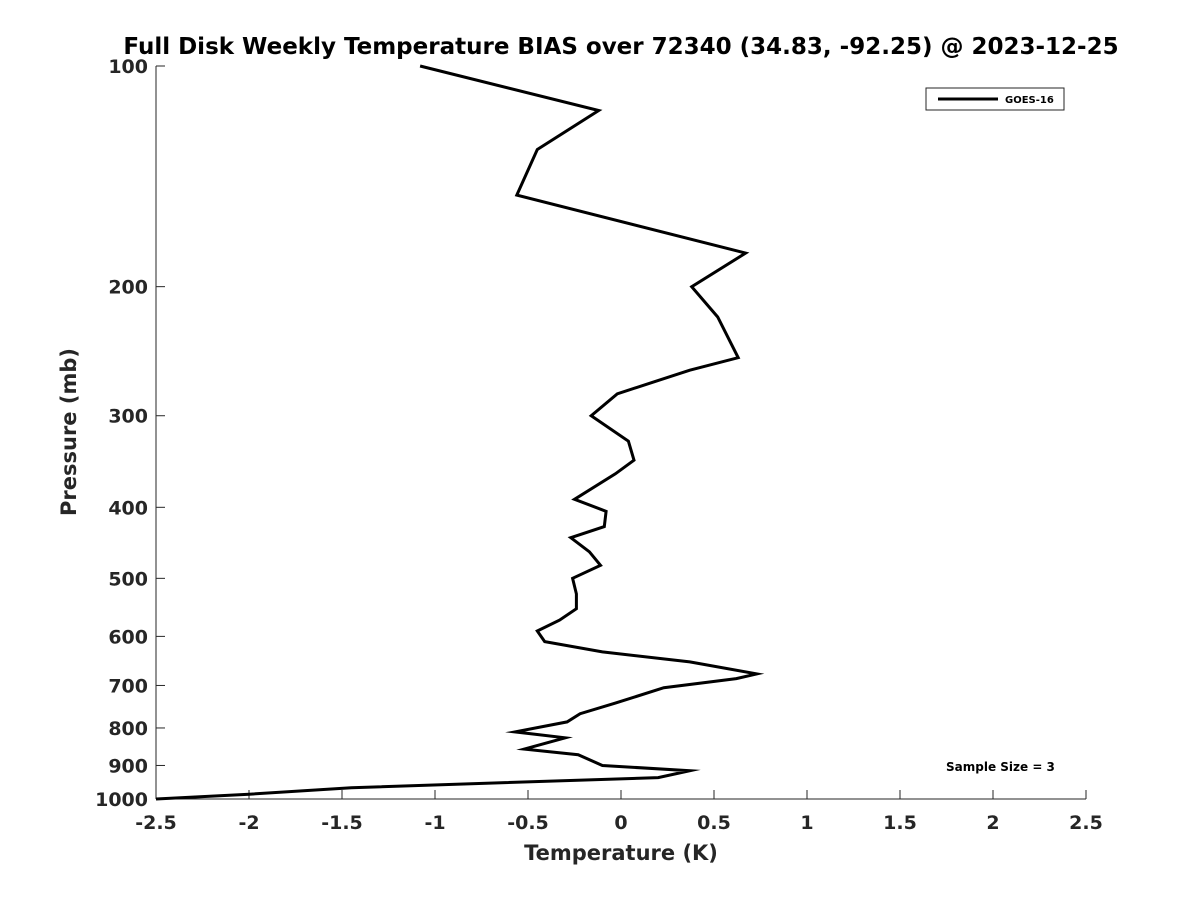 The image size is (1200, 900). I want to click on x-tick-label: -1.5, so click(342, 823).